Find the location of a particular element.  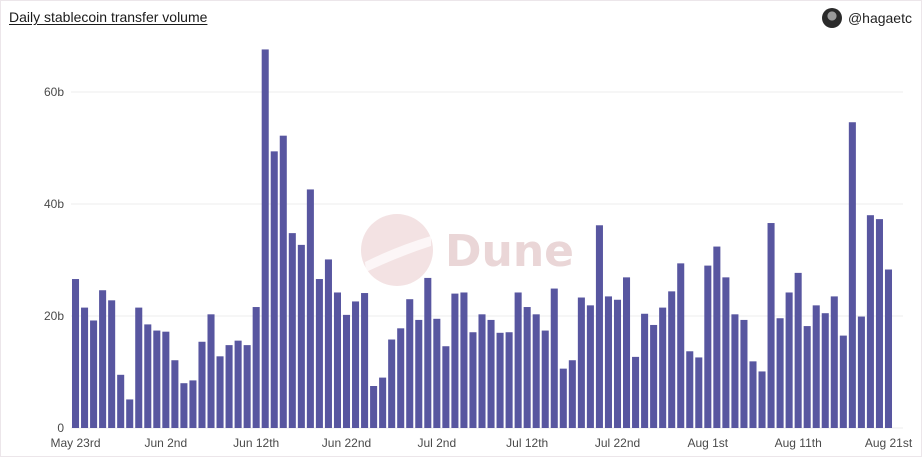

author-link: @hagaetc is located at coordinates (866, 18).